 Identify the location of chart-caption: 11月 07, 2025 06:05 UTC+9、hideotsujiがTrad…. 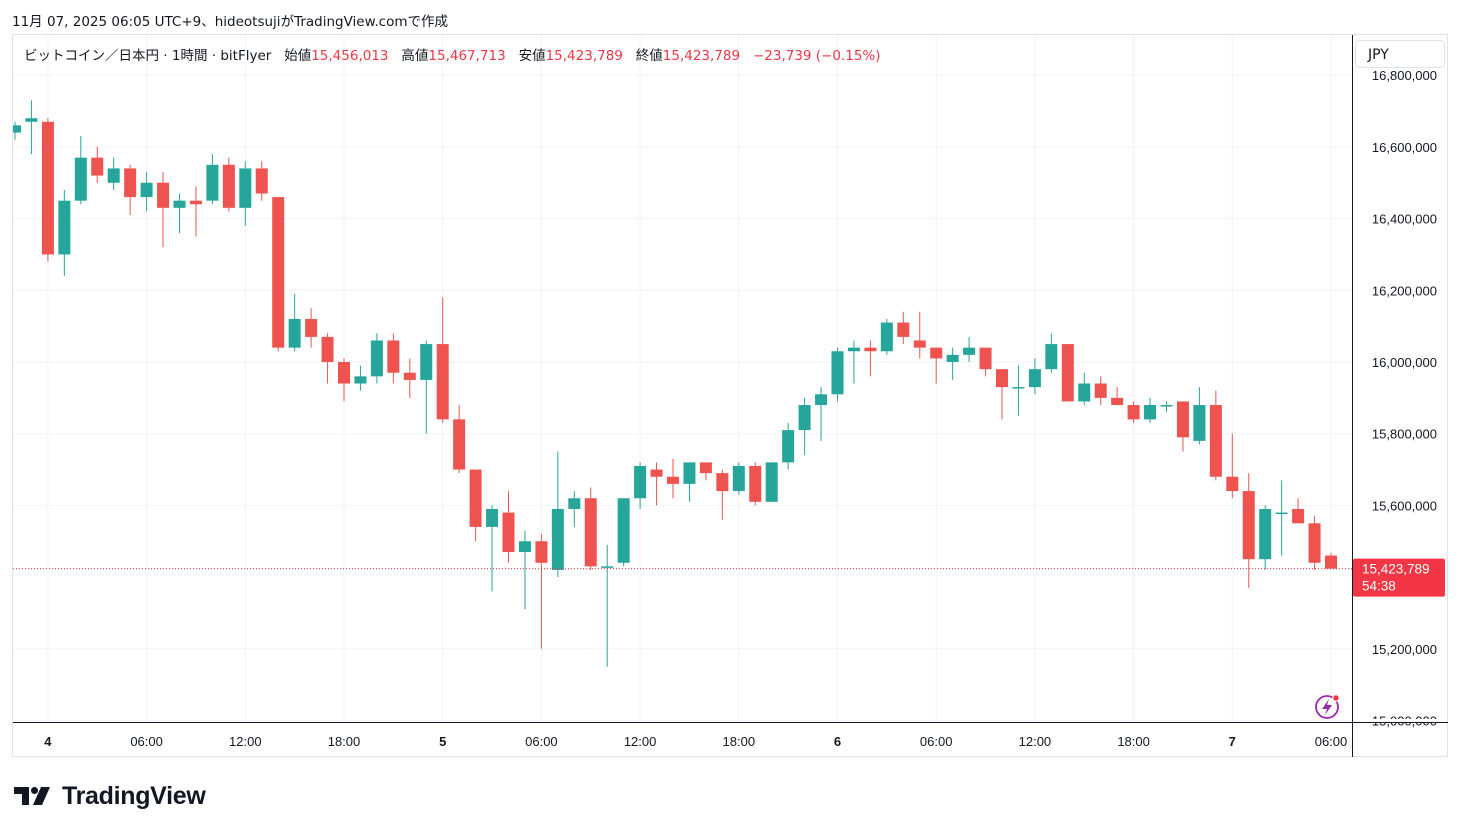
(230, 22).